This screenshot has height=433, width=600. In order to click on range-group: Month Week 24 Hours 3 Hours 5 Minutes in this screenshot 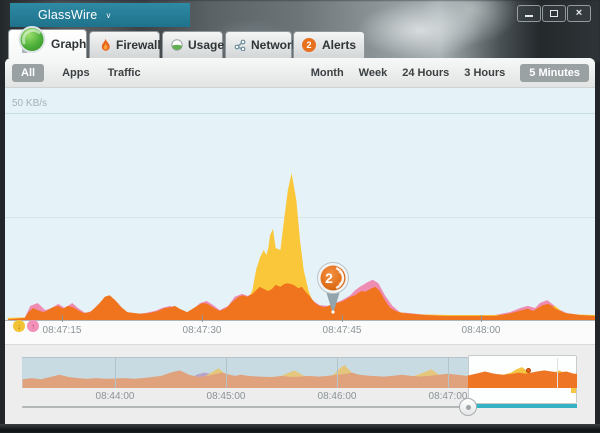, I will do `click(450, 73)`.